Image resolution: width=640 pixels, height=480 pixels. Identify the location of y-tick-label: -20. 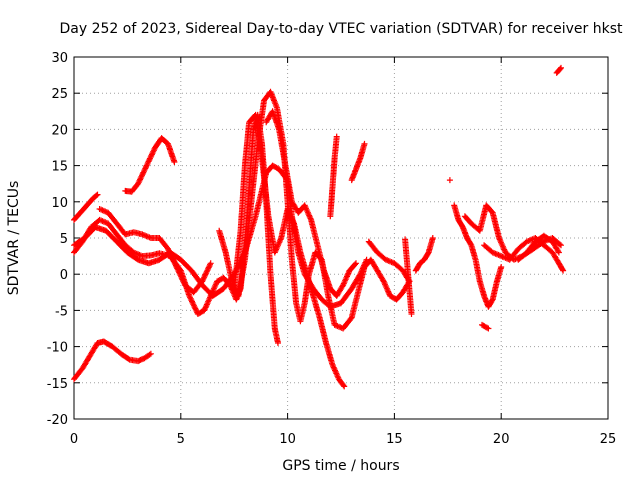
(57, 420).